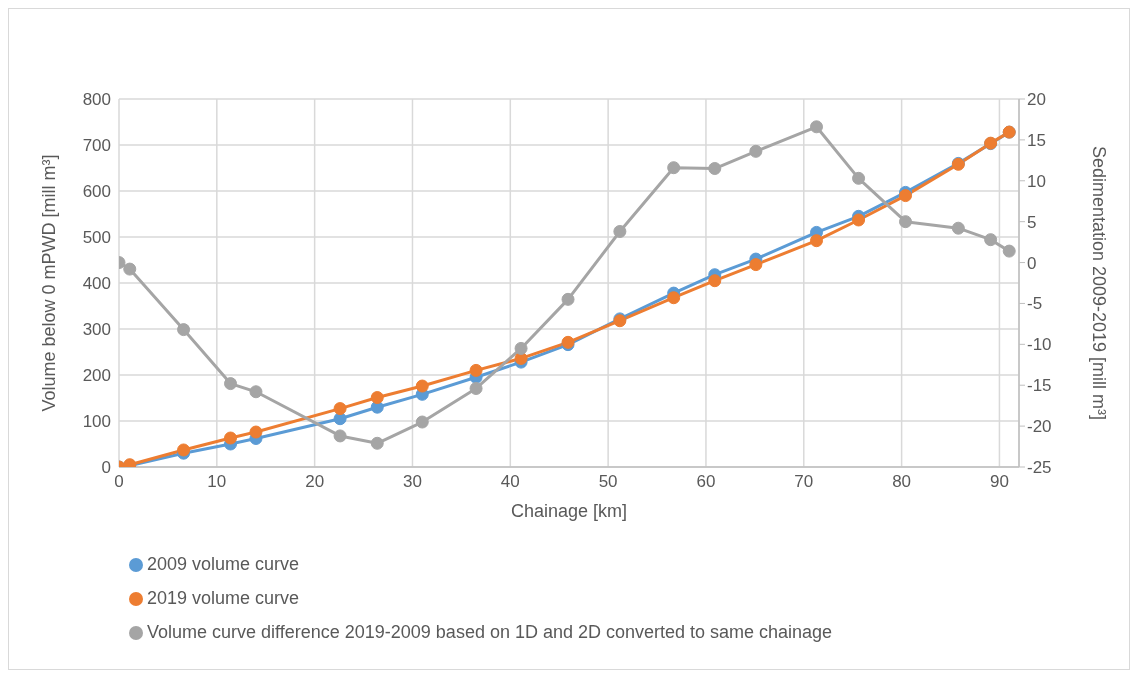 This screenshot has width=1136, height=680. I want to click on x-tick-label: 60, so click(706, 482).